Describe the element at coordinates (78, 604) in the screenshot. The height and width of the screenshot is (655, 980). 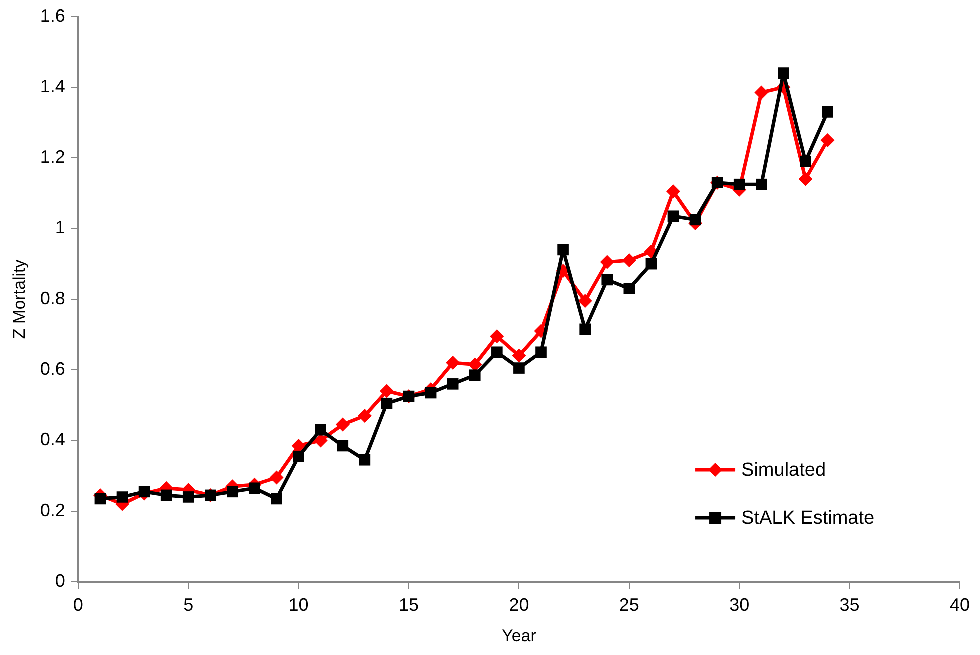
I see `x-tick-label: 0` at that location.